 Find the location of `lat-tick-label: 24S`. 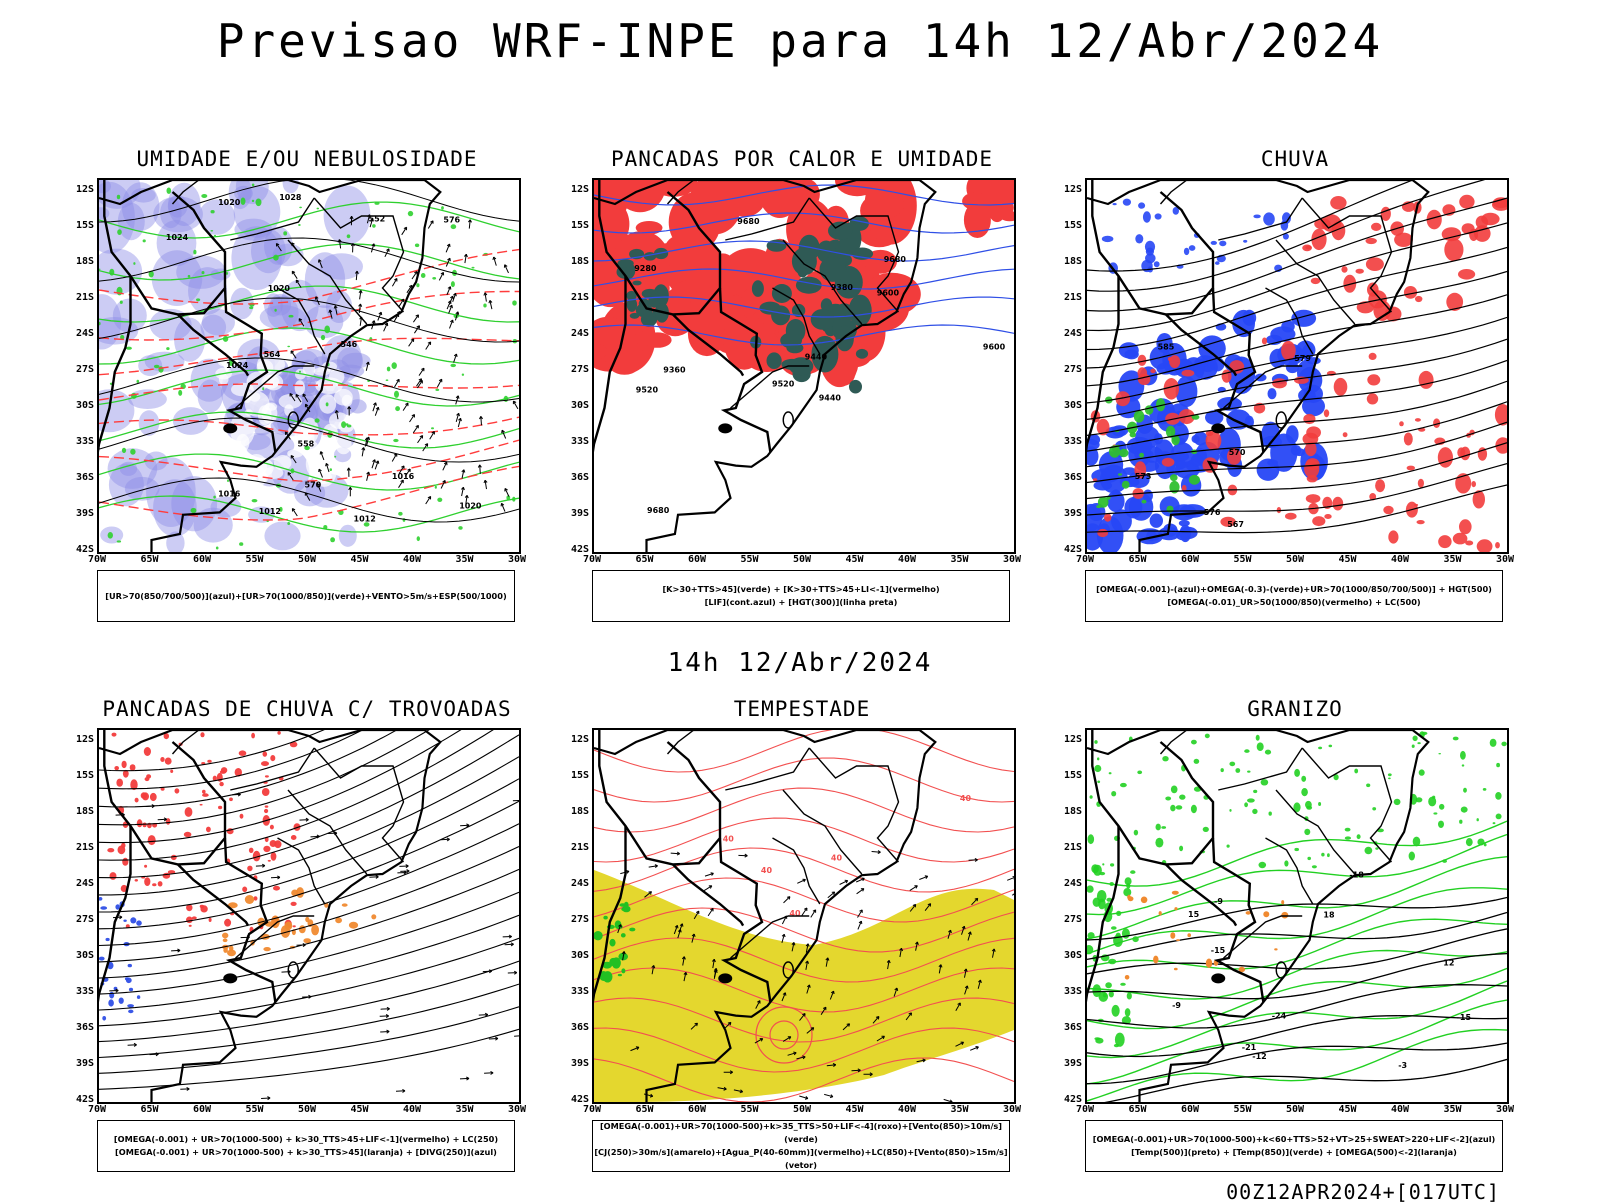

lat-tick-label: 24S is located at coordinates (576, 883).